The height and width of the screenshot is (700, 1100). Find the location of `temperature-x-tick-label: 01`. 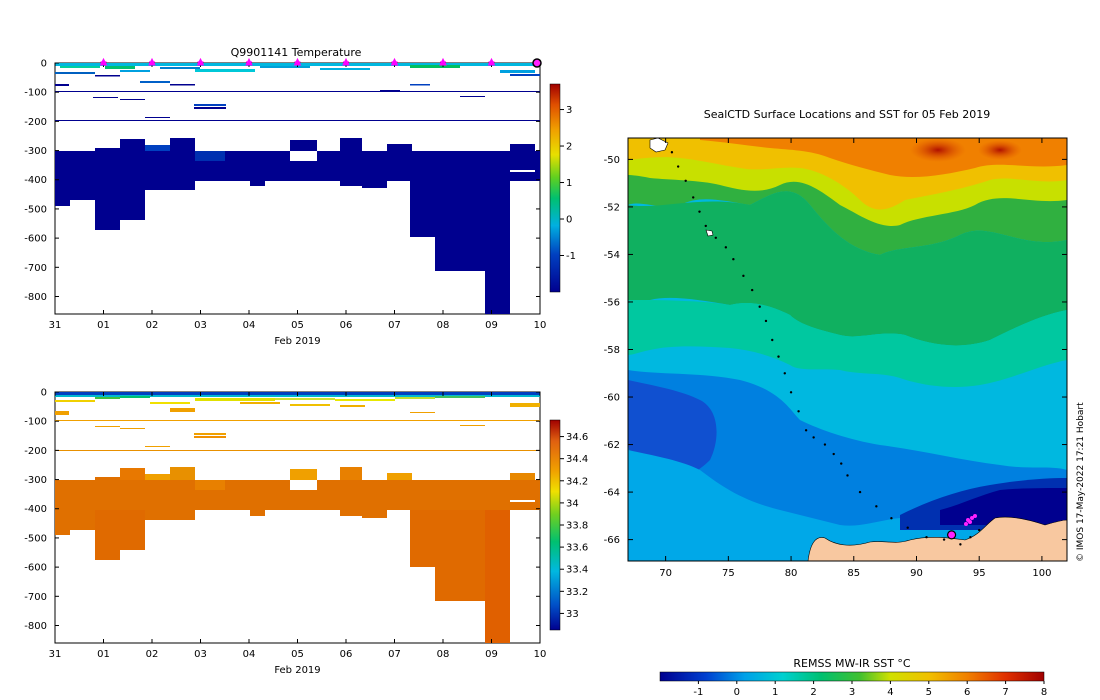

temperature-x-tick-label: 01 is located at coordinates (103, 325).